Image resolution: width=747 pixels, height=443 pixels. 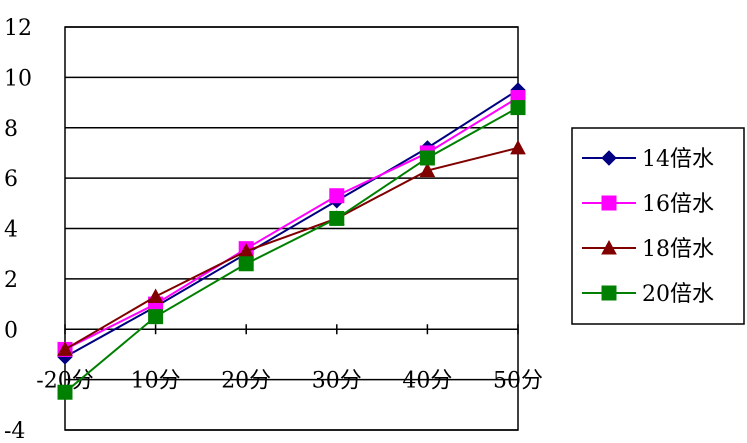 I want to click on legend-entry: 20倍水, so click(x=648, y=294).